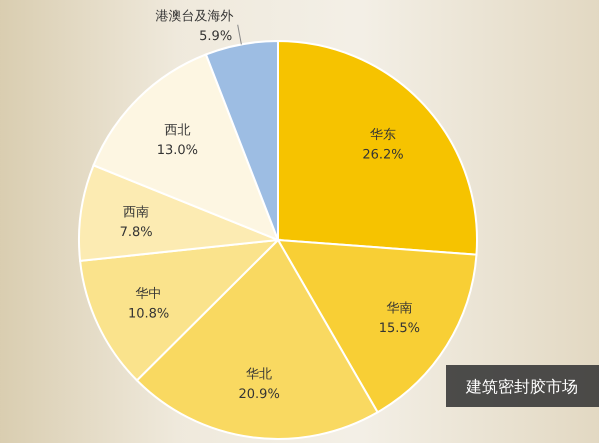 The height and width of the screenshot is (443, 599). I want to click on data-label: 13.0%, so click(177, 150).